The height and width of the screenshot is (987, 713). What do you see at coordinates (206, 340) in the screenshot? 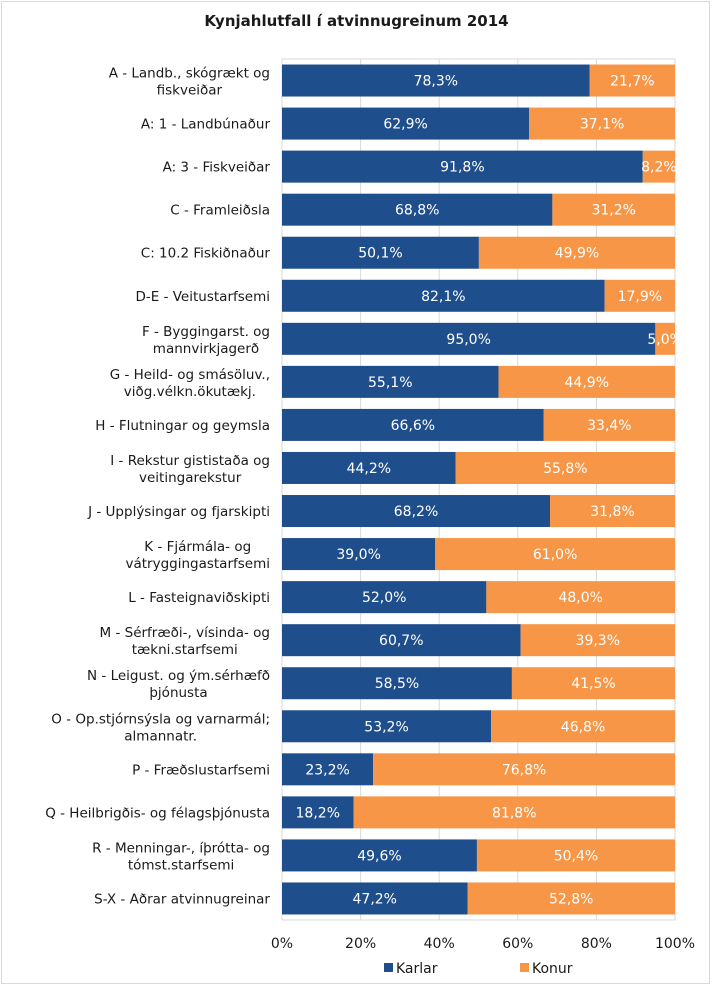
I see `category-label: F - Byggingarst. og mannvirkjagerð` at bounding box center [206, 340].